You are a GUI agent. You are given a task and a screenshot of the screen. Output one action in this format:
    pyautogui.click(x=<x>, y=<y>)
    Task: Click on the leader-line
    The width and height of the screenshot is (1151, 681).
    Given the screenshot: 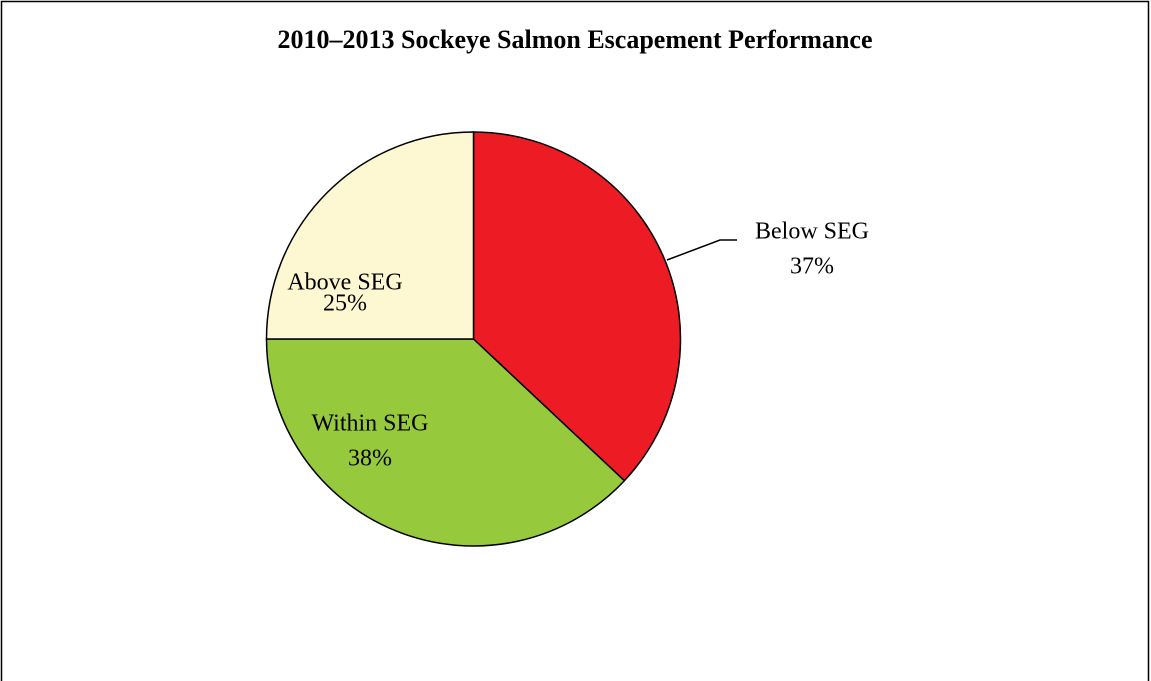 What is the action you would take?
    pyautogui.click(x=701, y=250)
    